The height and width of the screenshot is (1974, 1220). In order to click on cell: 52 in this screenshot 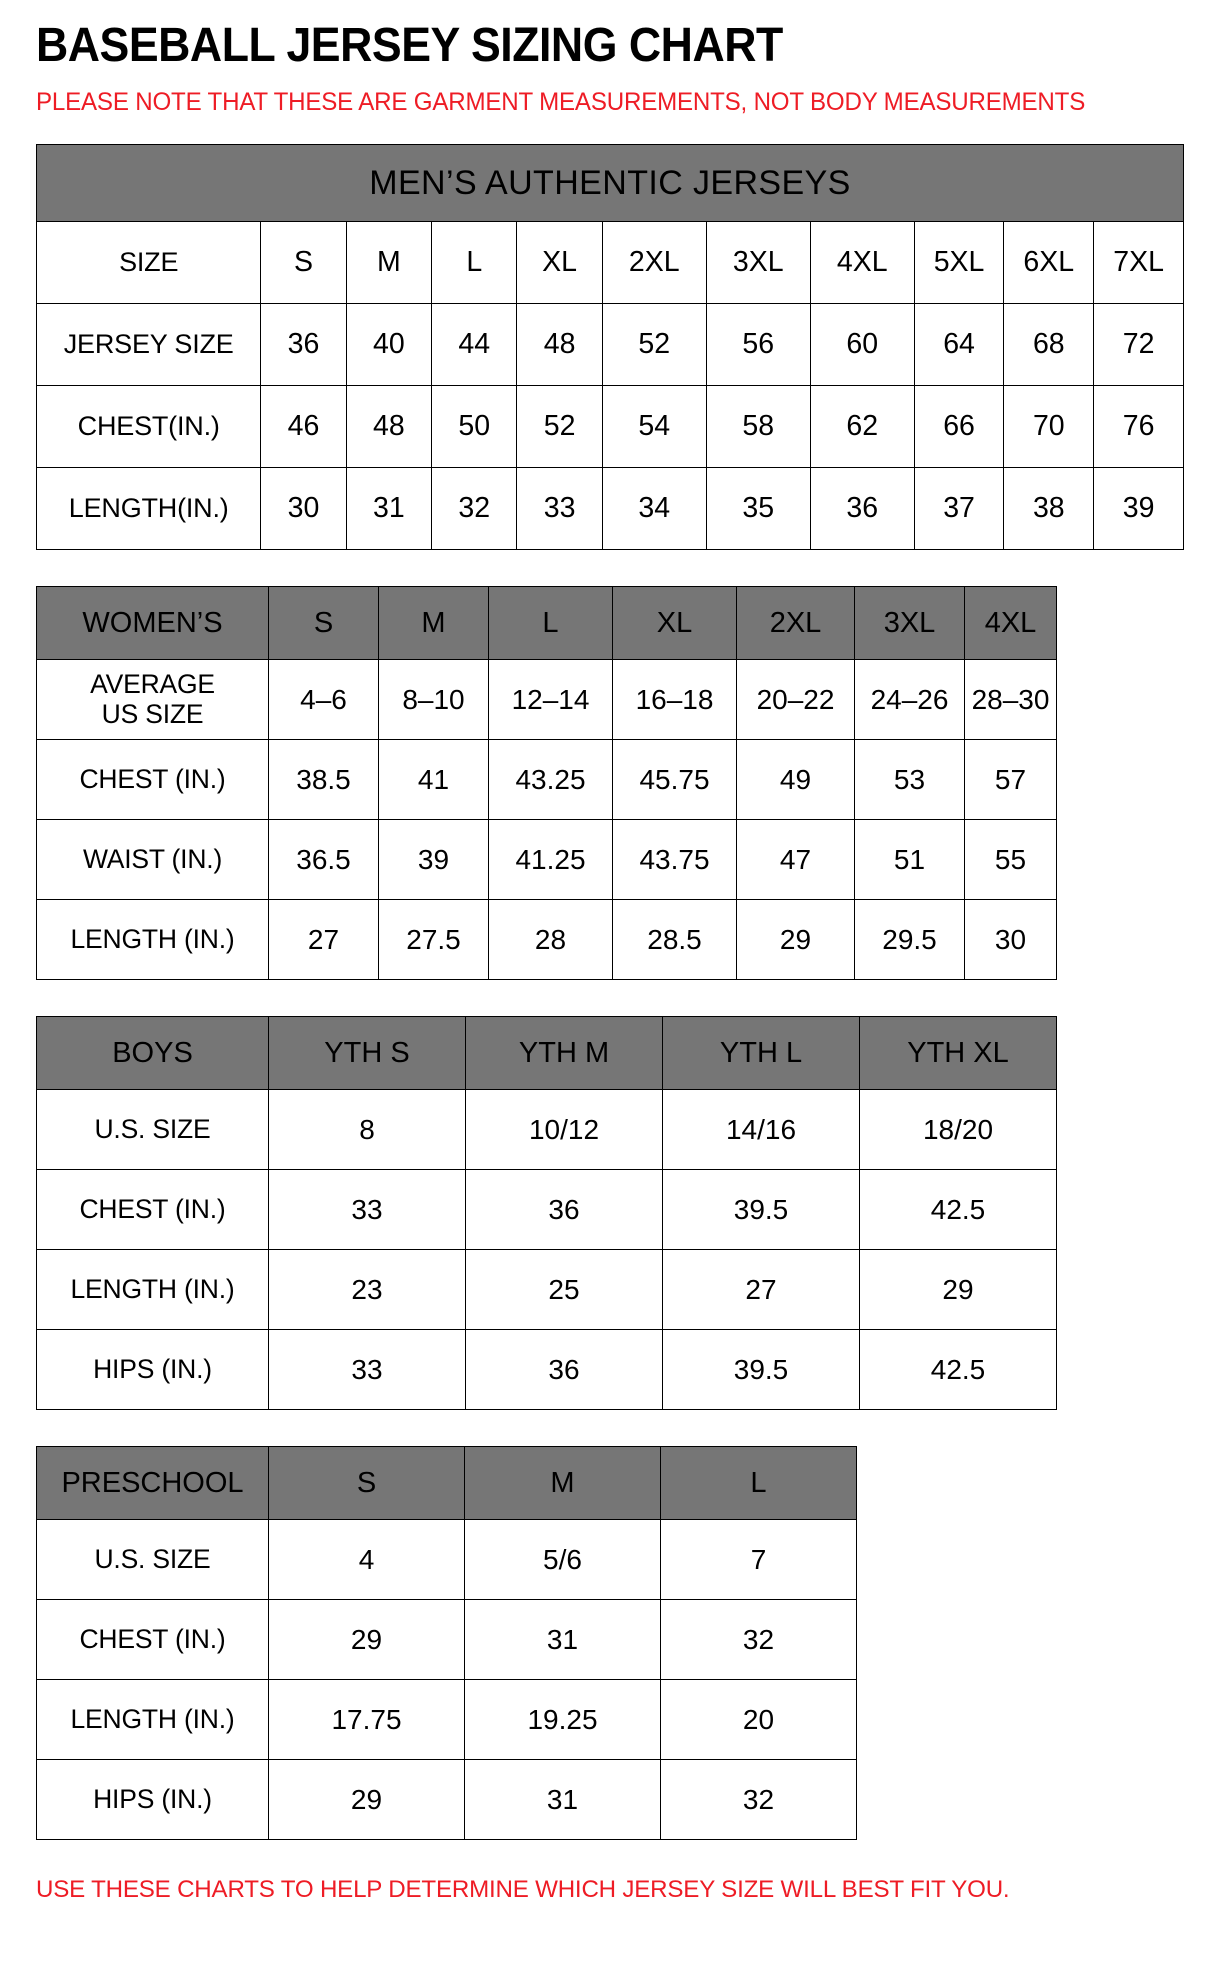, I will do `click(559, 426)`.